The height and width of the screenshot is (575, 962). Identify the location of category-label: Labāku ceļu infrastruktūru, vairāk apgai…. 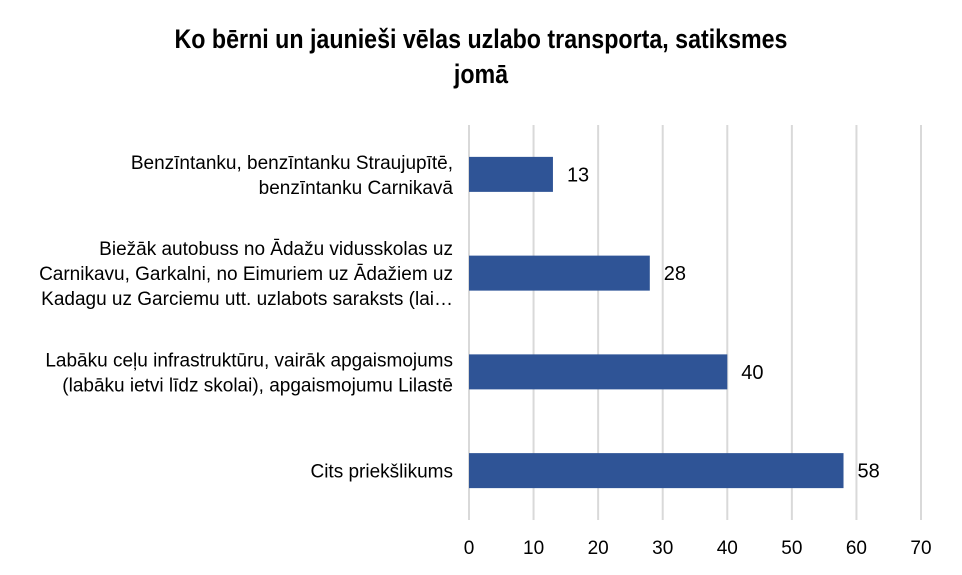
(249, 373).